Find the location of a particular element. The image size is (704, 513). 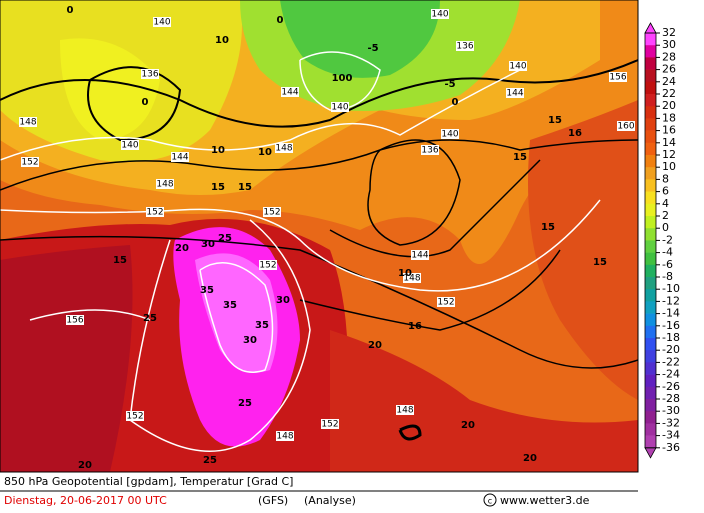

colorbar-tick-label: 22 is located at coordinates (669, 93).